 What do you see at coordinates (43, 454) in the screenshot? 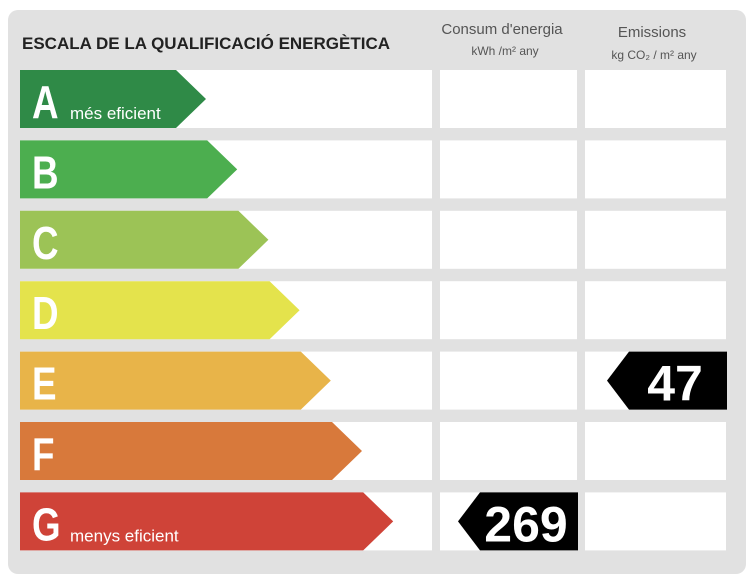
I see `class-letter: F` at bounding box center [43, 454].